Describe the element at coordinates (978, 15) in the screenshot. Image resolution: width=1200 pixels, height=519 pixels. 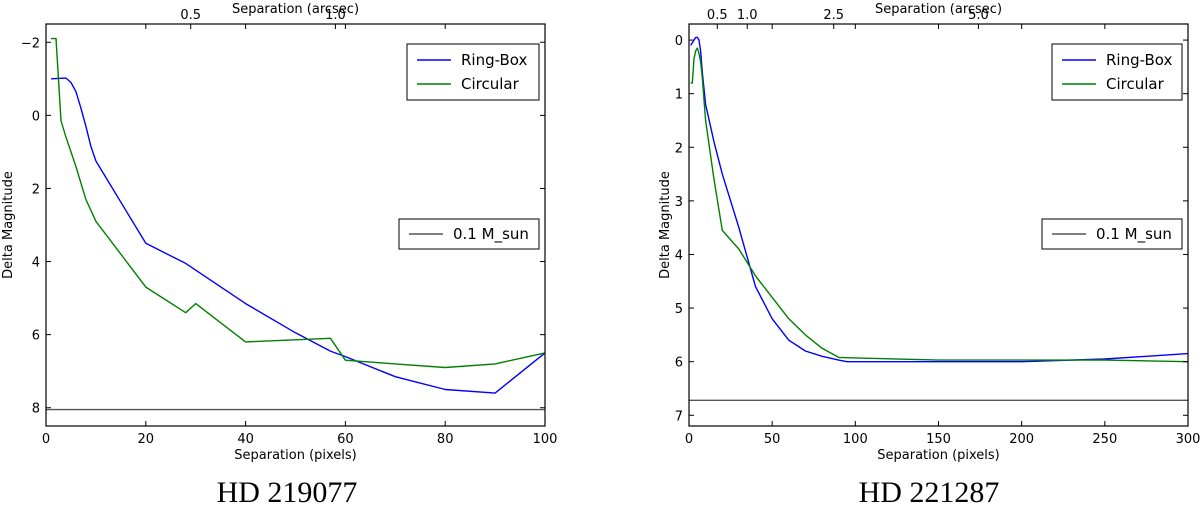
I see `top-x-tick-label: 5.0` at that location.